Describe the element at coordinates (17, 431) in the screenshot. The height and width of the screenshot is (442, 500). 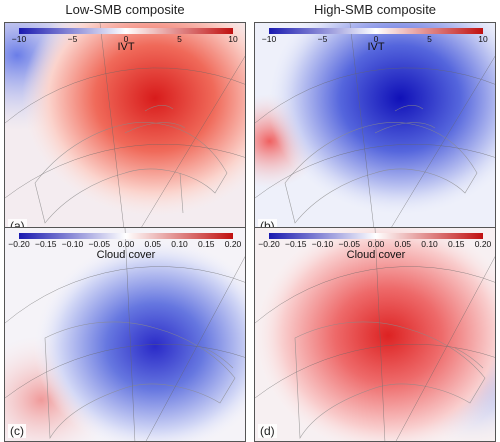
I see `panel-label-c: (c)` at that location.